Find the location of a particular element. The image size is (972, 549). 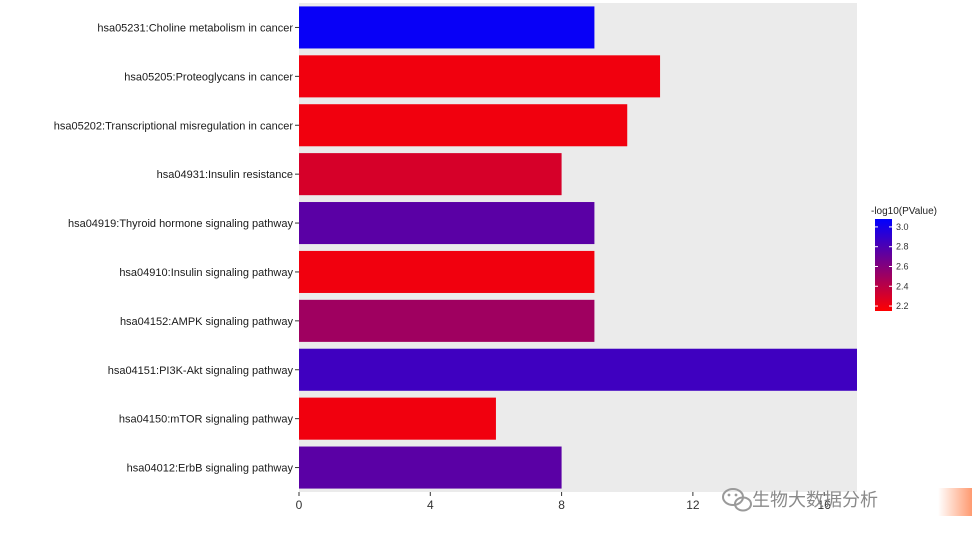

x-tick-label: 8 is located at coordinates (561, 505).